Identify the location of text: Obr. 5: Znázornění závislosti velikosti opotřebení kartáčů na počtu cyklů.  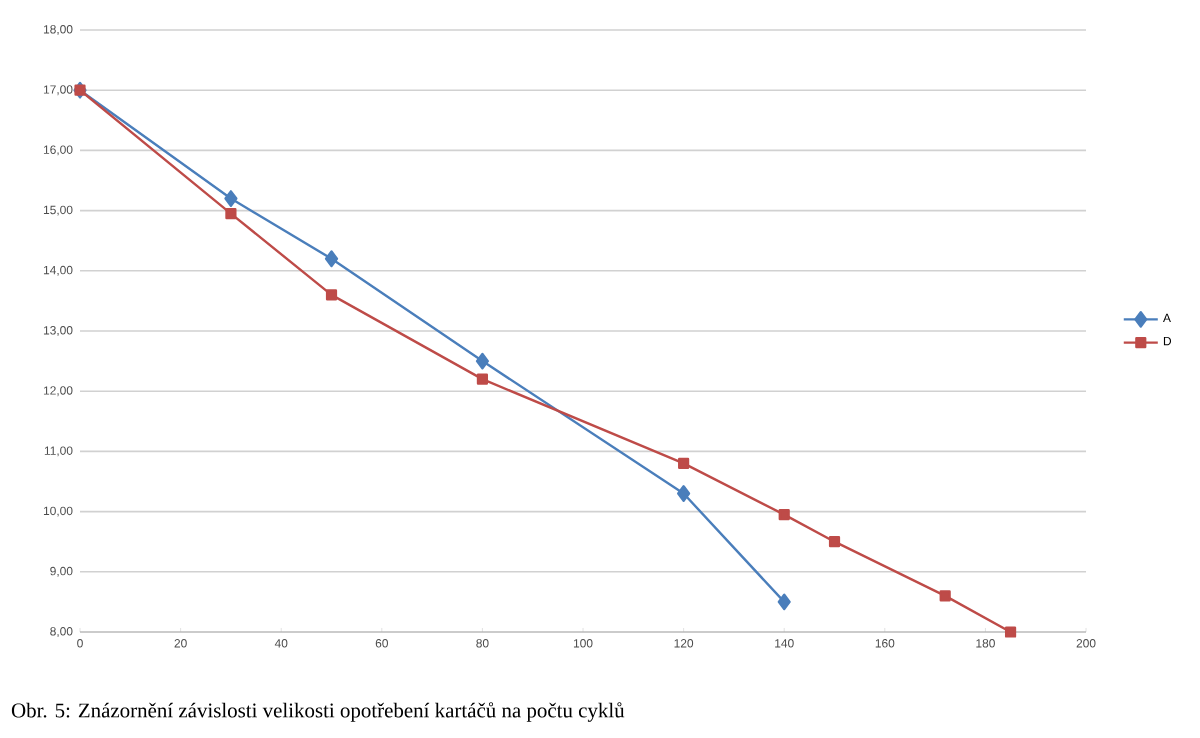
(318, 712).